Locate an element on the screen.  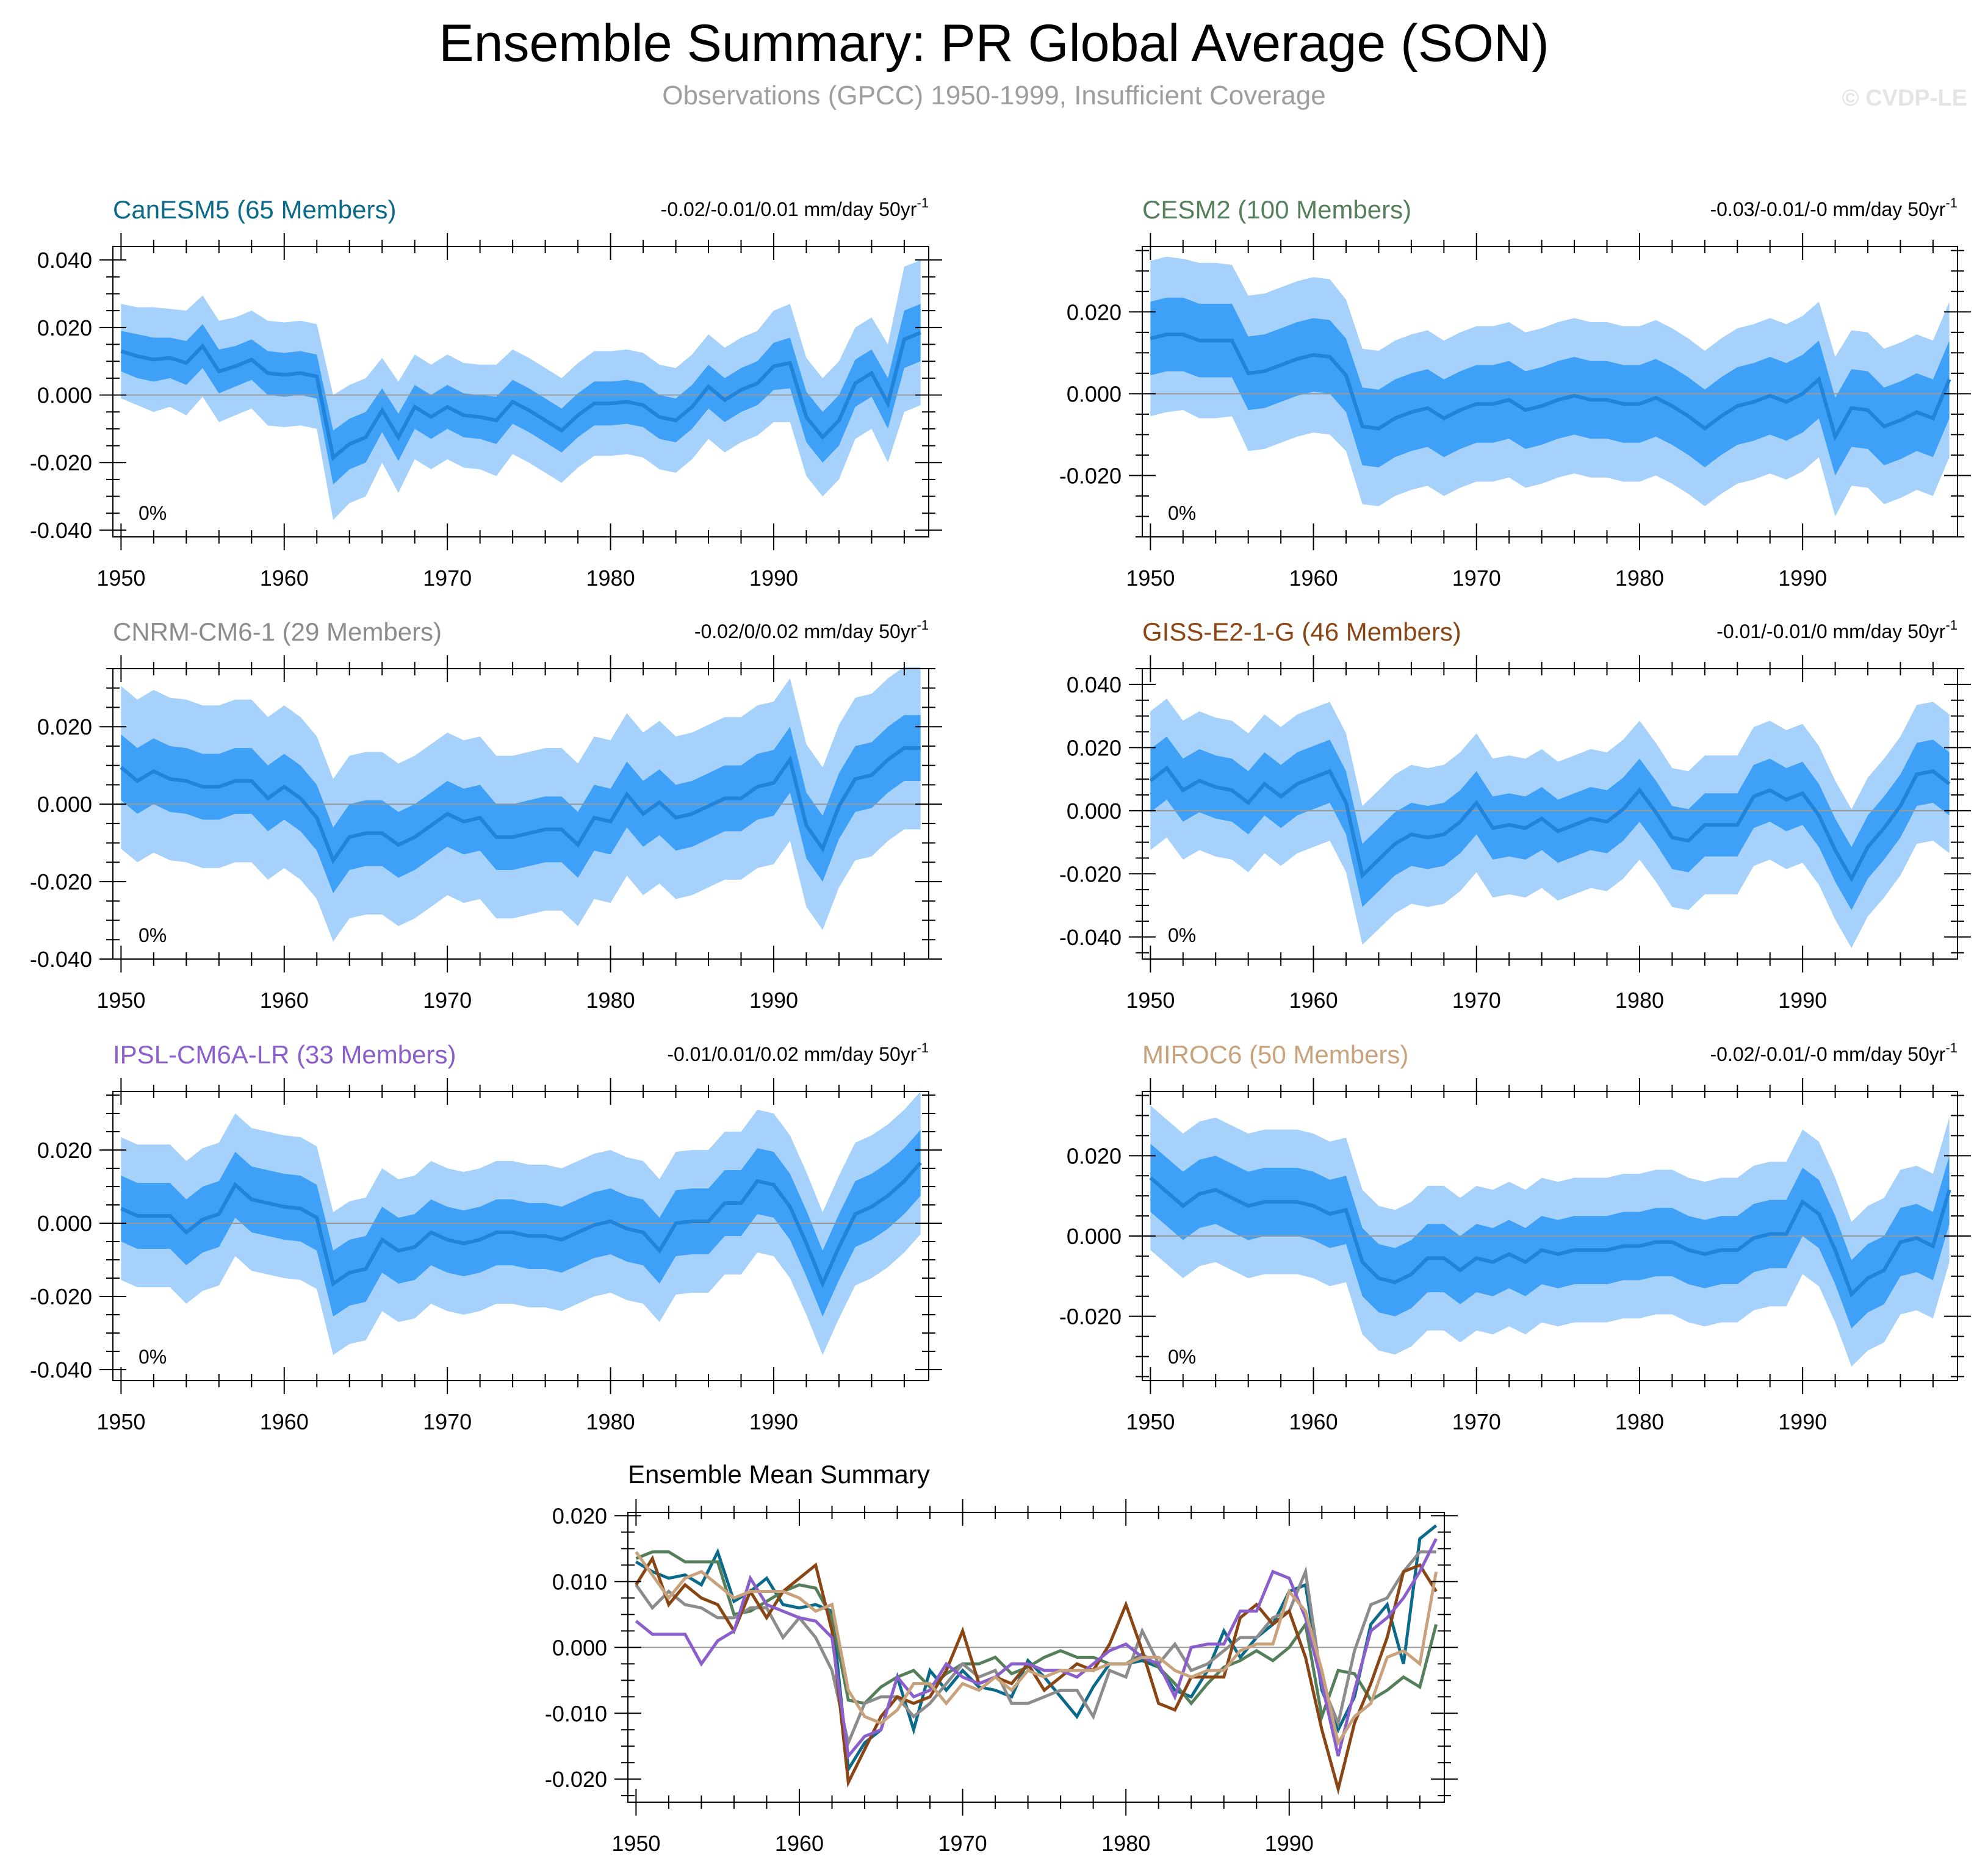
spread-band-inner is located at coordinates (1550, 387).